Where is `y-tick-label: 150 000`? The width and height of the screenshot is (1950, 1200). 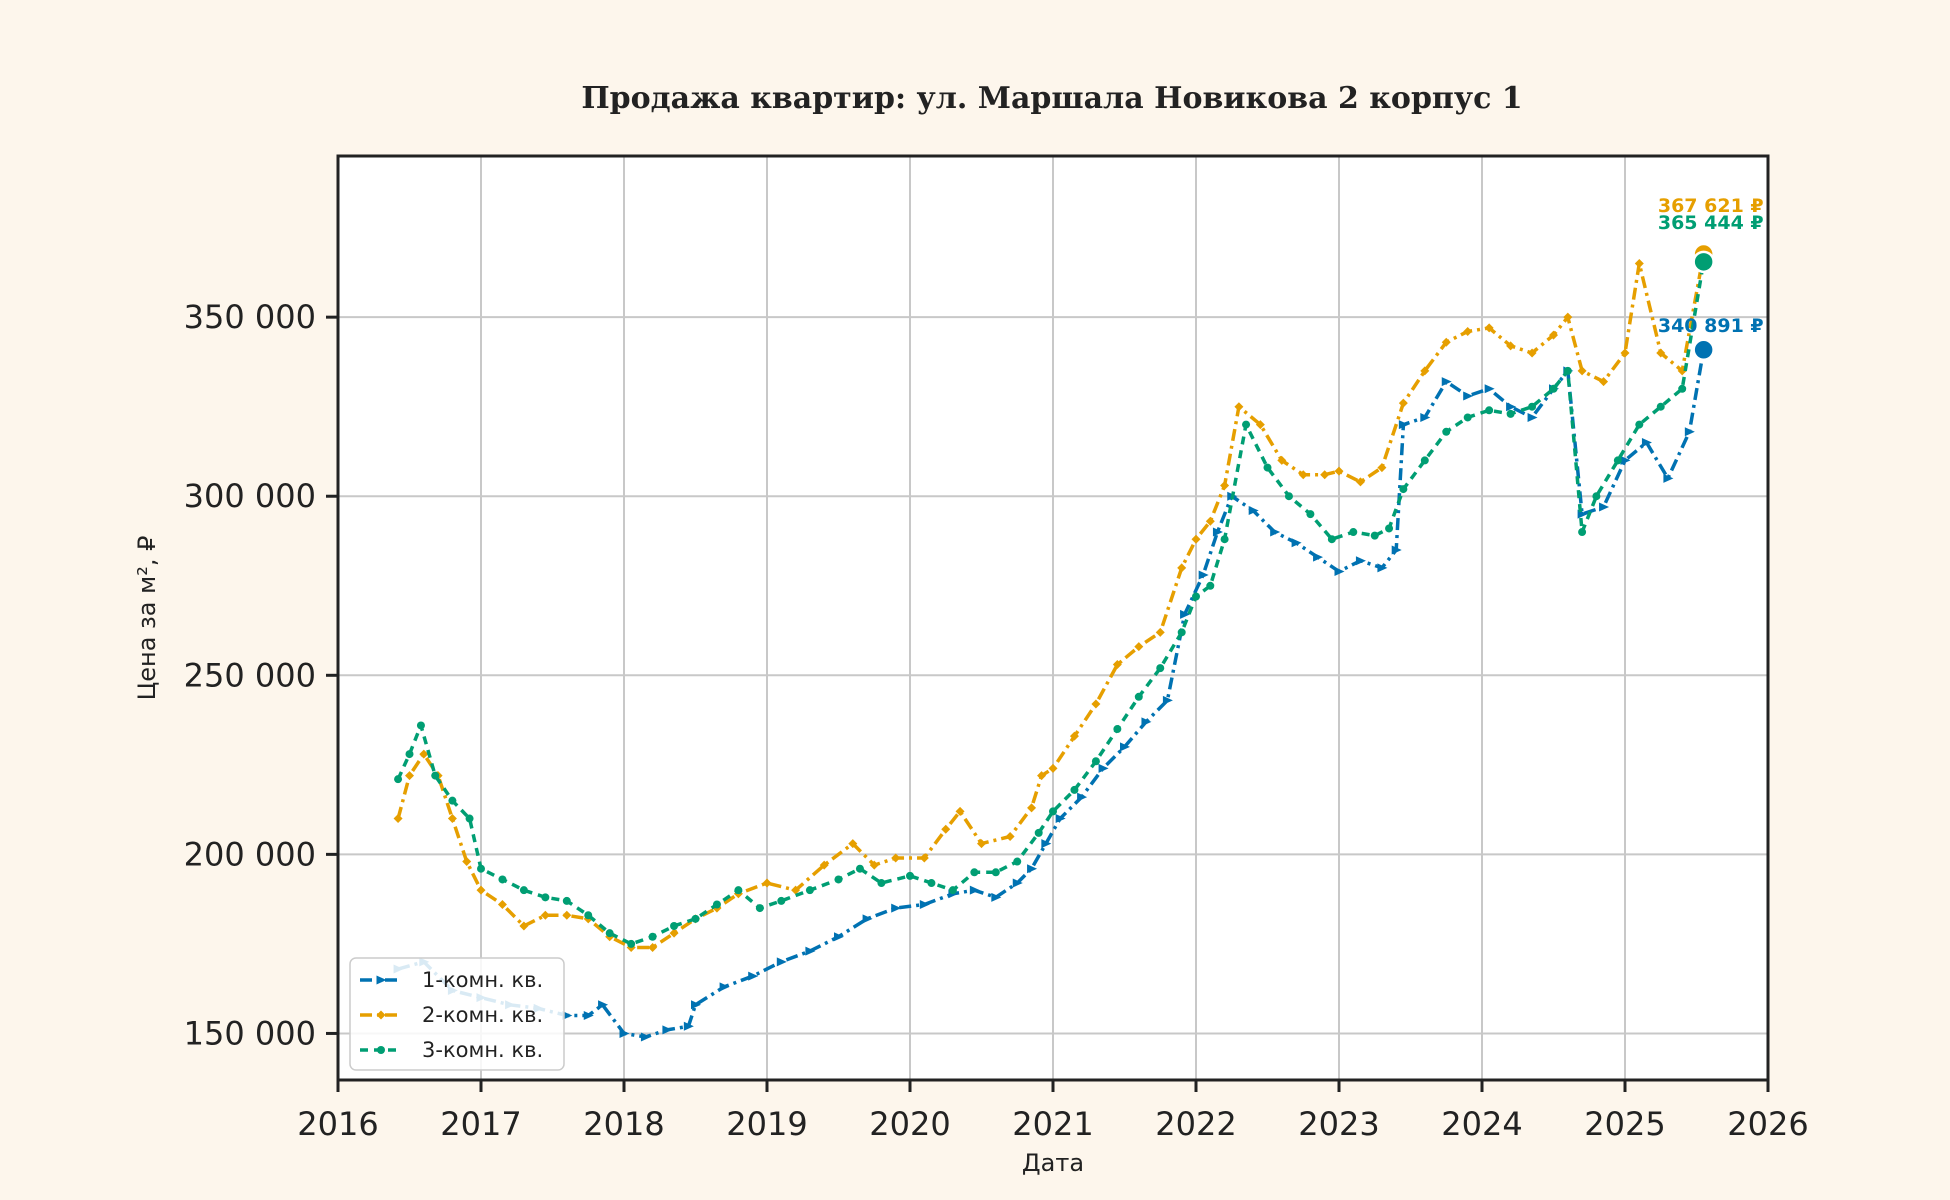 y-tick-label: 150 000 is located at coordinates (250, 1033).